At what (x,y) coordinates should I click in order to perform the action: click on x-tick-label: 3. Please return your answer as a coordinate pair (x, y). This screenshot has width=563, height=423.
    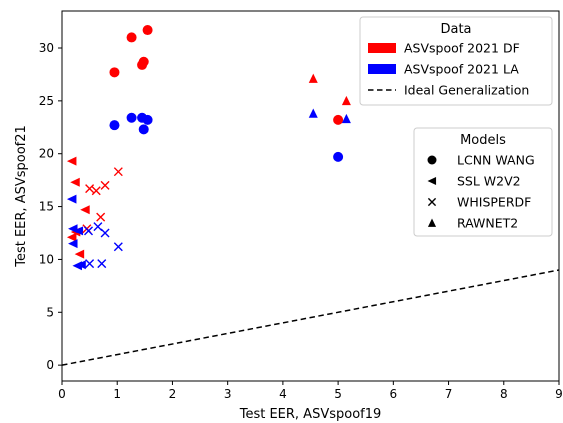
    Looking at the image, I should click on (228, 394).